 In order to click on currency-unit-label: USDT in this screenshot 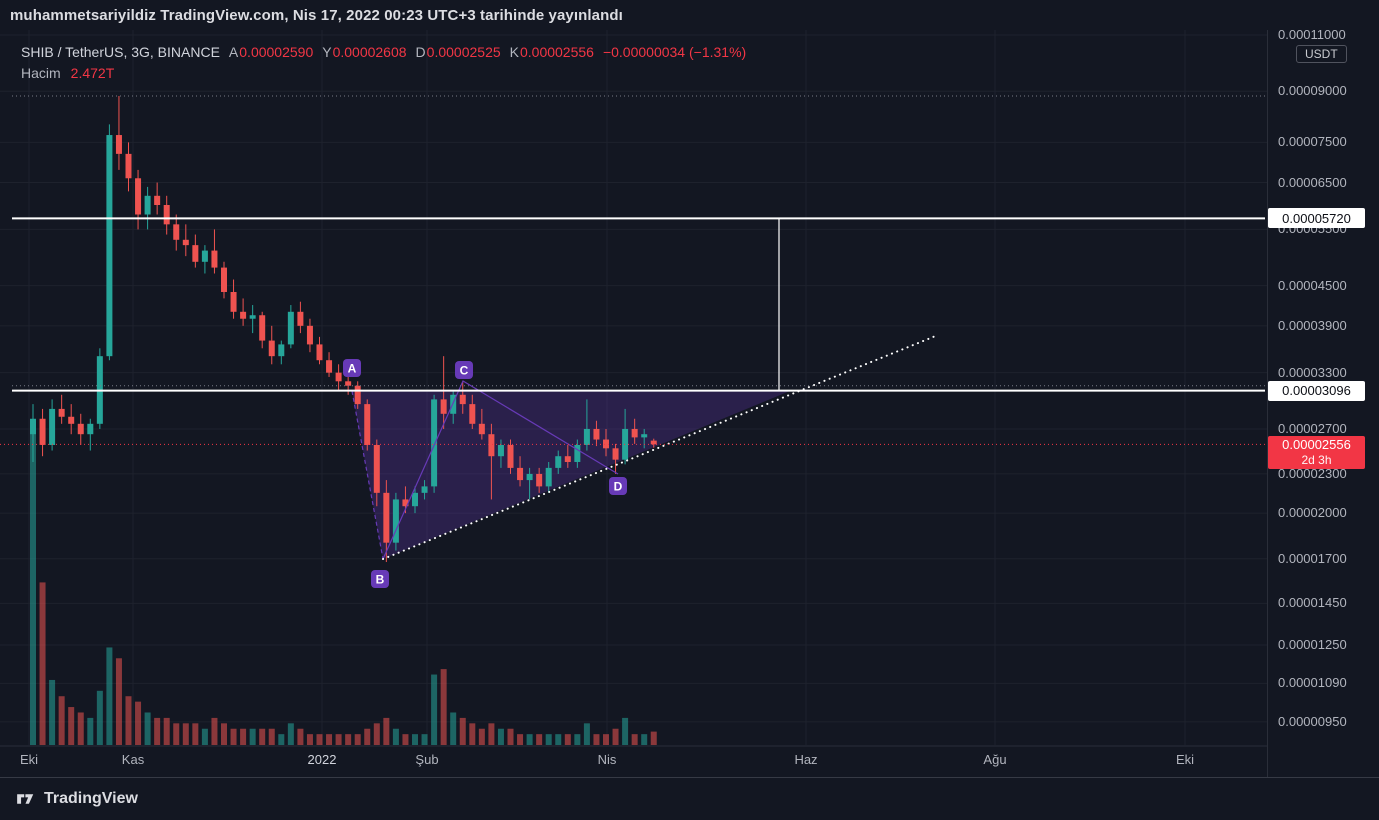, I will do `click(1321, 54)`.